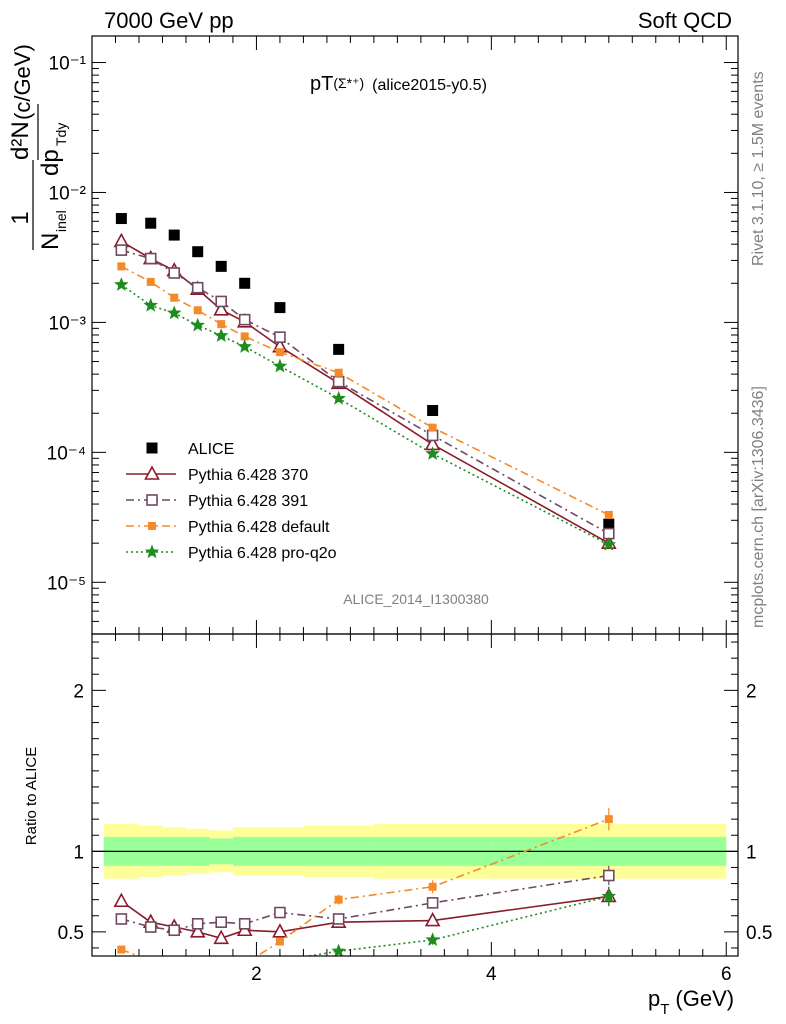 This screenshot has width=786, height=1024. I want to click on energy-label: 7000 GeV pp, so click(169, 20).